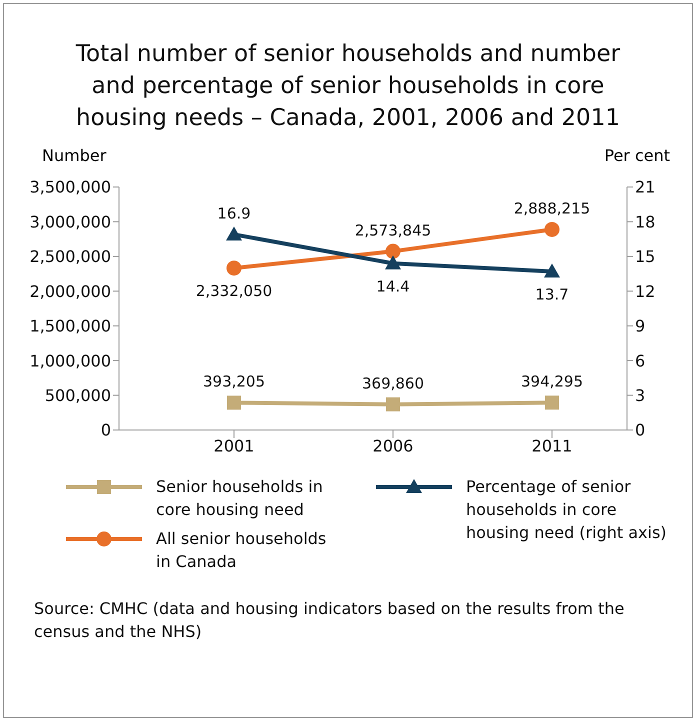 Image resolution: width=696 pixels, height=721 pixels. Describe the element at coordinates (640, 326) in the screenshot. I see `y2-tick-label: 9` at that location.